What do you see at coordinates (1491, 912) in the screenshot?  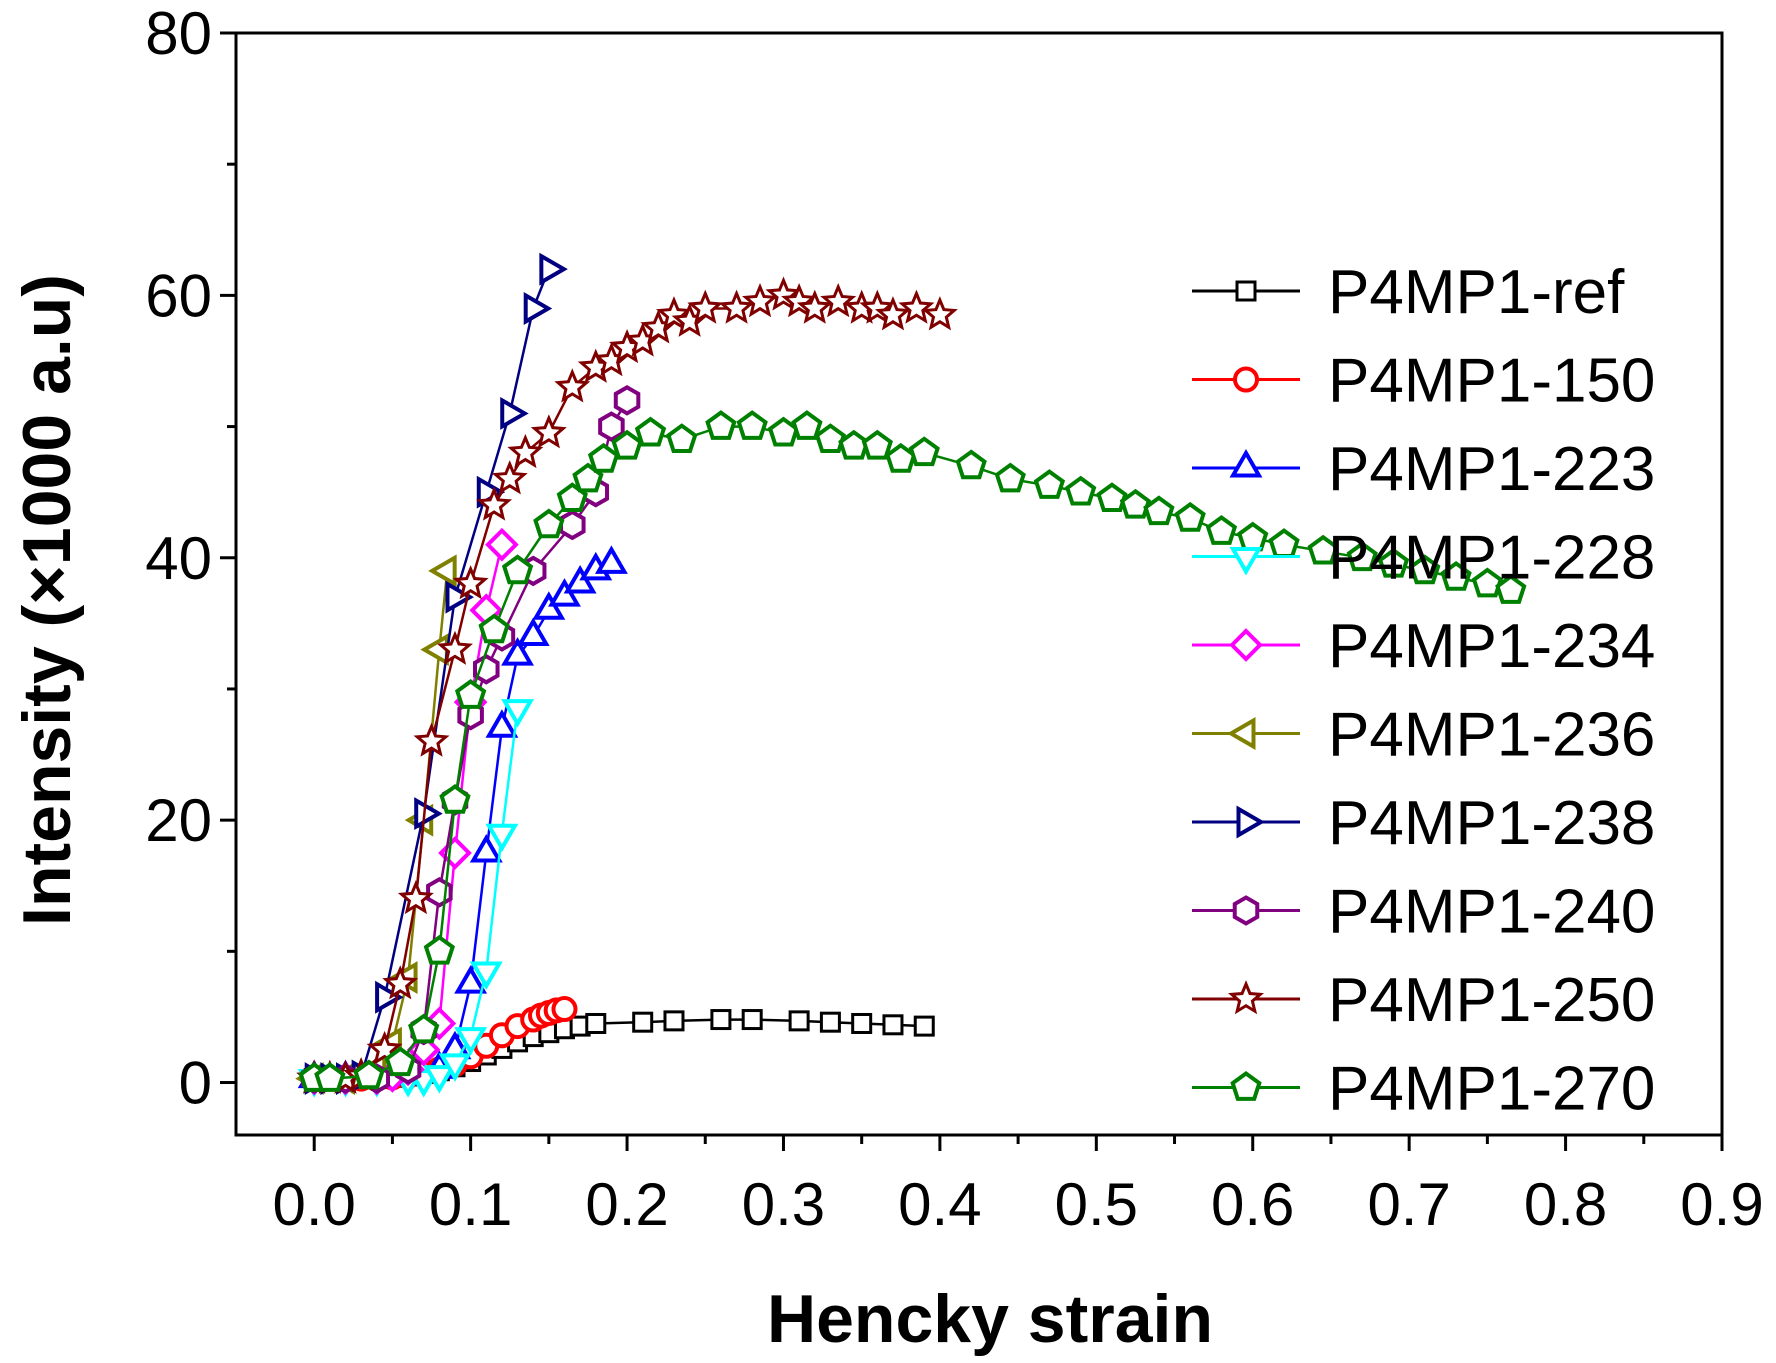 I see `legend-label: P4MP1-240` at bounding box center [1491, 912].